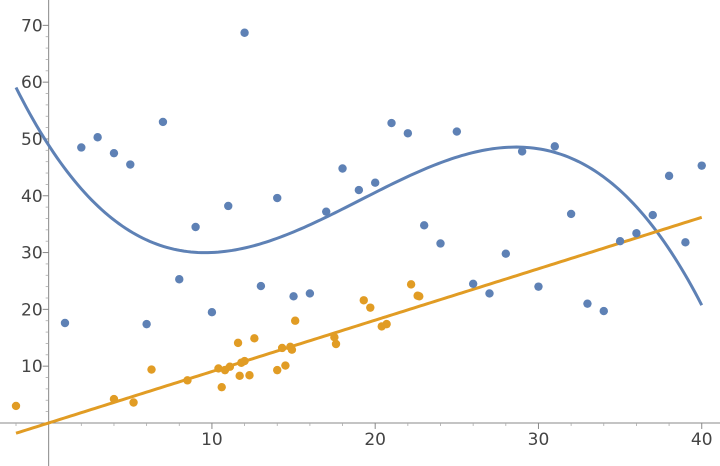 This screenshot has width=720, height=466. What do you see at coordinates (375, 440) in the screenshot?
I see `x-tick-label: 20` at bounding box center [375, 440].